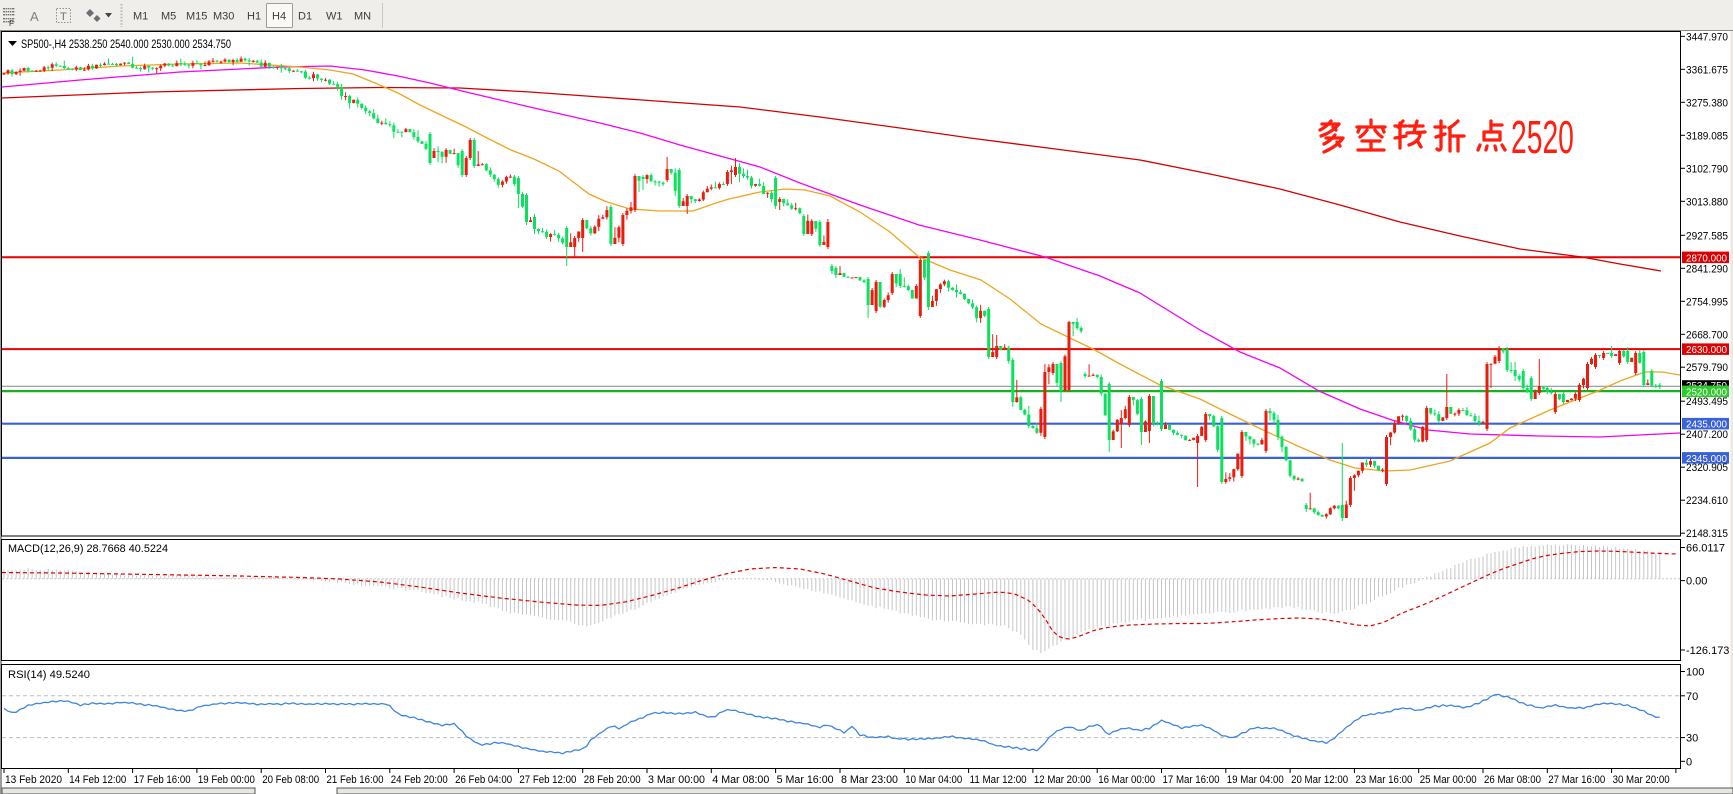 The height and width of the screenshot is (794, 1733). Describe the element at coordinates (334, 17) in the screenshot. I see `svg-text: W1` at that location.